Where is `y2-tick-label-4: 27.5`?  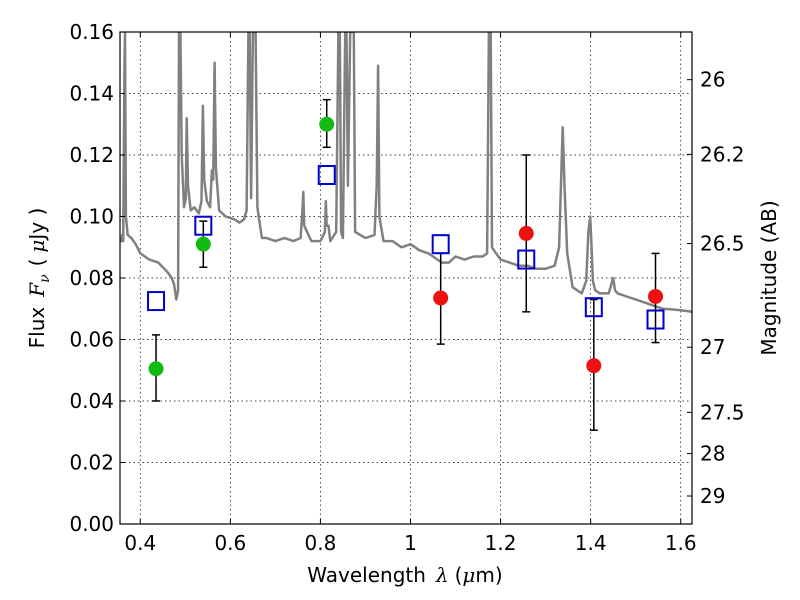 y2-tick-label-4: 27.5 is located at coordinates (722, 412).